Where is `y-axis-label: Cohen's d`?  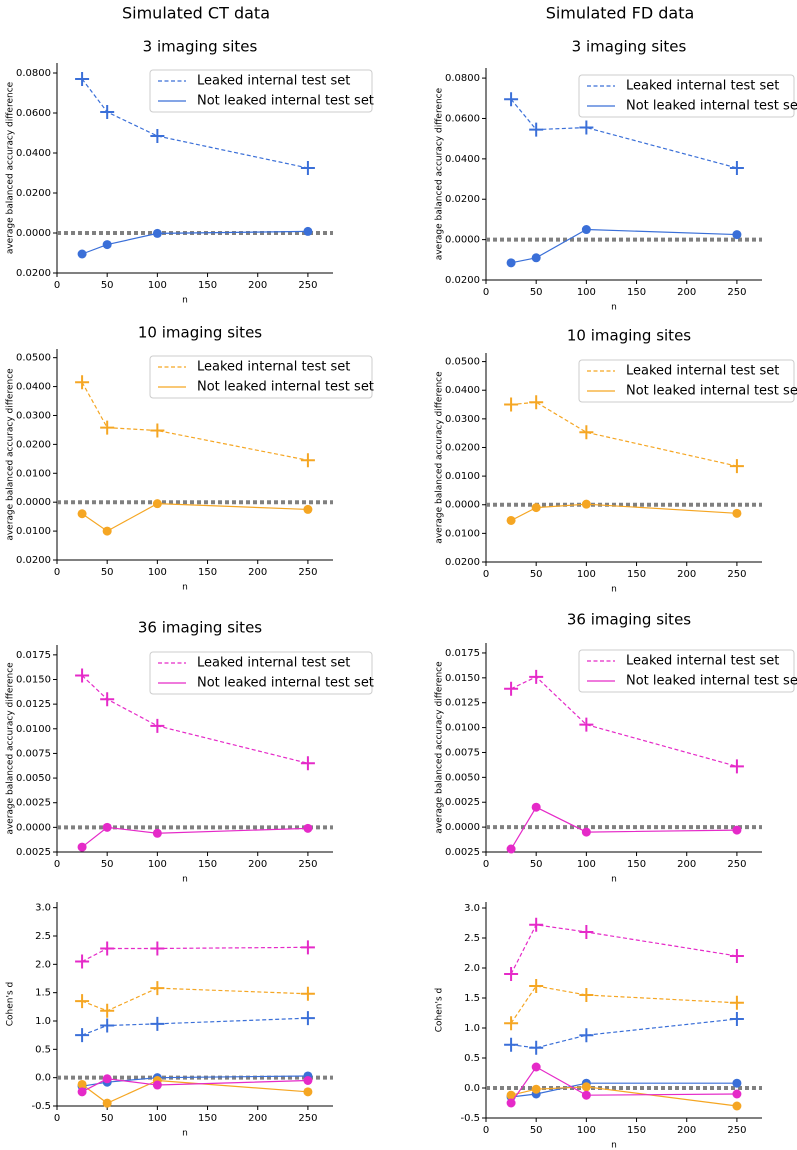
y-axis-label: Cohen's d is located at coordinates (11, 1004).